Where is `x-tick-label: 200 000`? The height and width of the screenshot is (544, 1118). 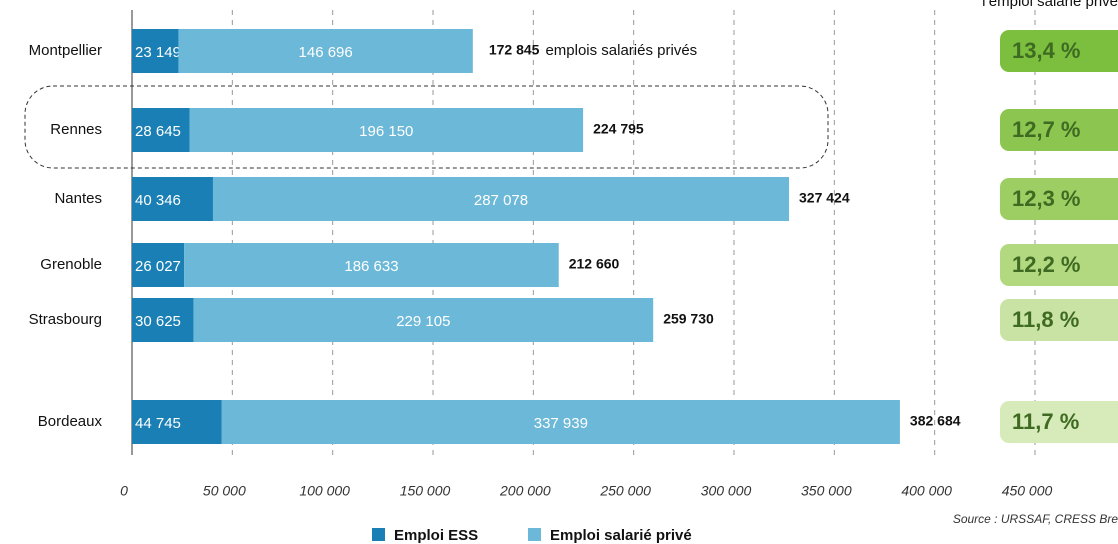 x-tick-label: 200 000 is located at coordinates (525, 491).